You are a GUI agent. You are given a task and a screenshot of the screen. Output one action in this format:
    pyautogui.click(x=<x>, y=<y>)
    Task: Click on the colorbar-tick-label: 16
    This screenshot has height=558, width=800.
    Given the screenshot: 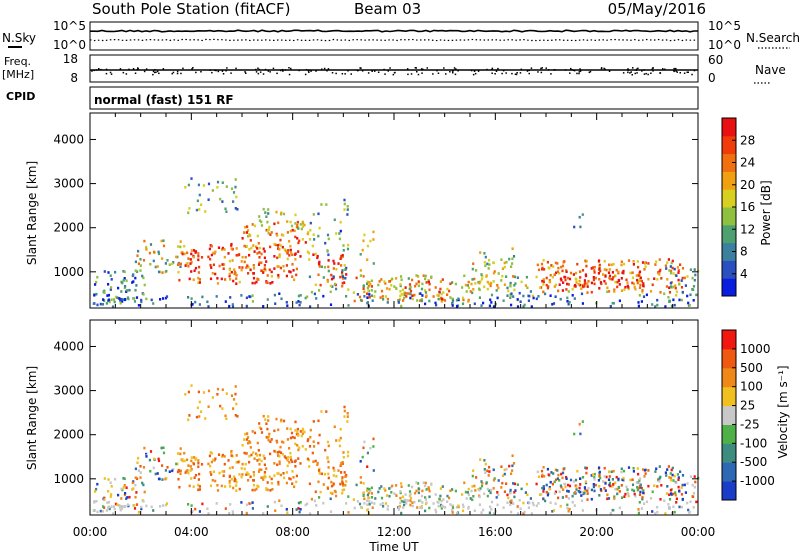 What is the action you would take?
    pyautogui.click(x=747, y=207)
    